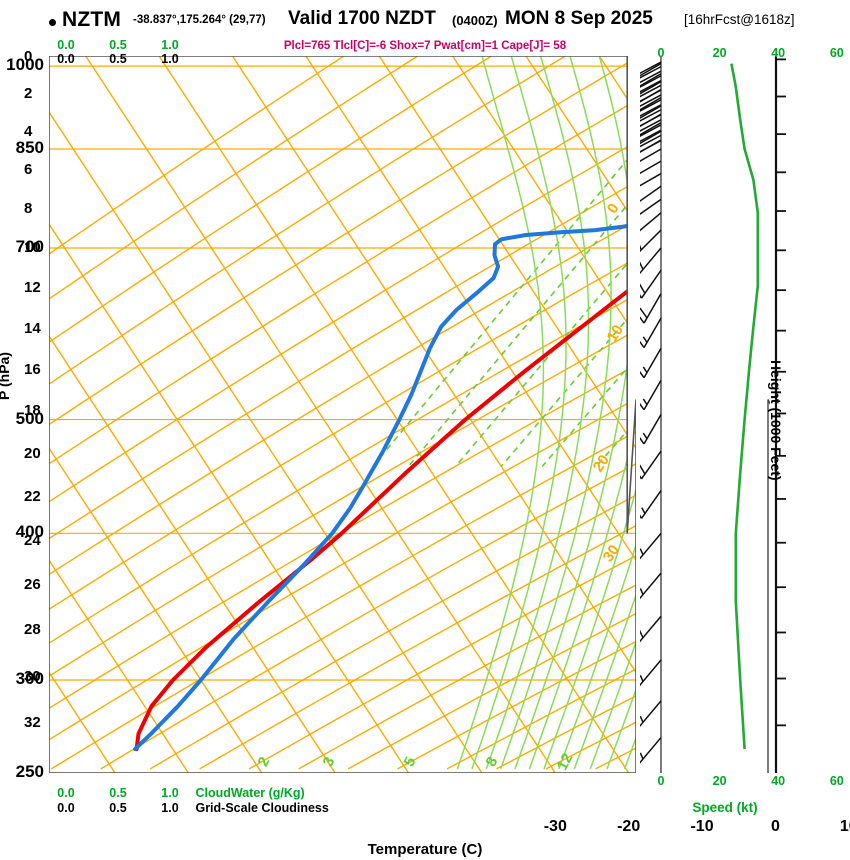 The width and height of the screenshot is (850, 860). I want to click on height-tick-30: 30, so click(32, 676).